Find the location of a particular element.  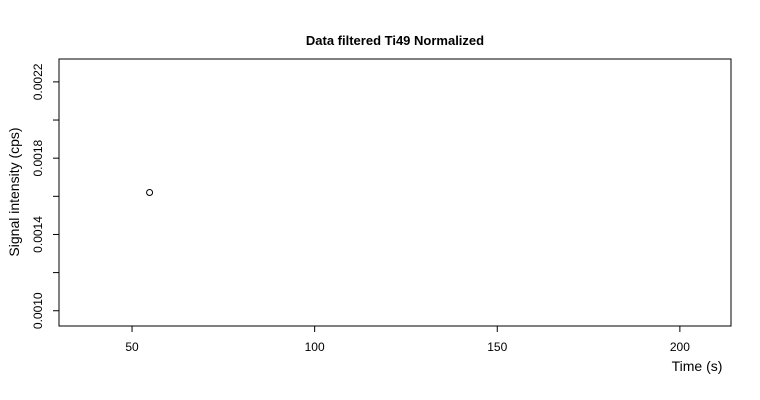

x-tick-label: 200 is located at coordinates (680, 347).